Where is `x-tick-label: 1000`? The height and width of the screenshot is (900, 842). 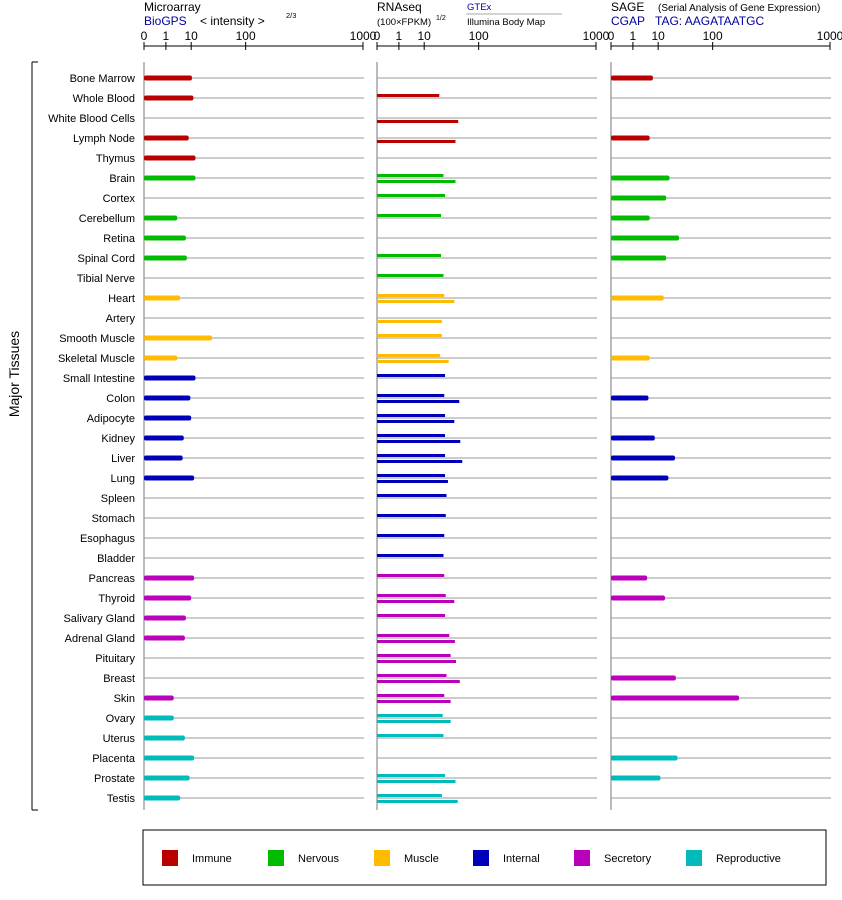
x-tick-label: 1000 is located at coordinates (363, 36).